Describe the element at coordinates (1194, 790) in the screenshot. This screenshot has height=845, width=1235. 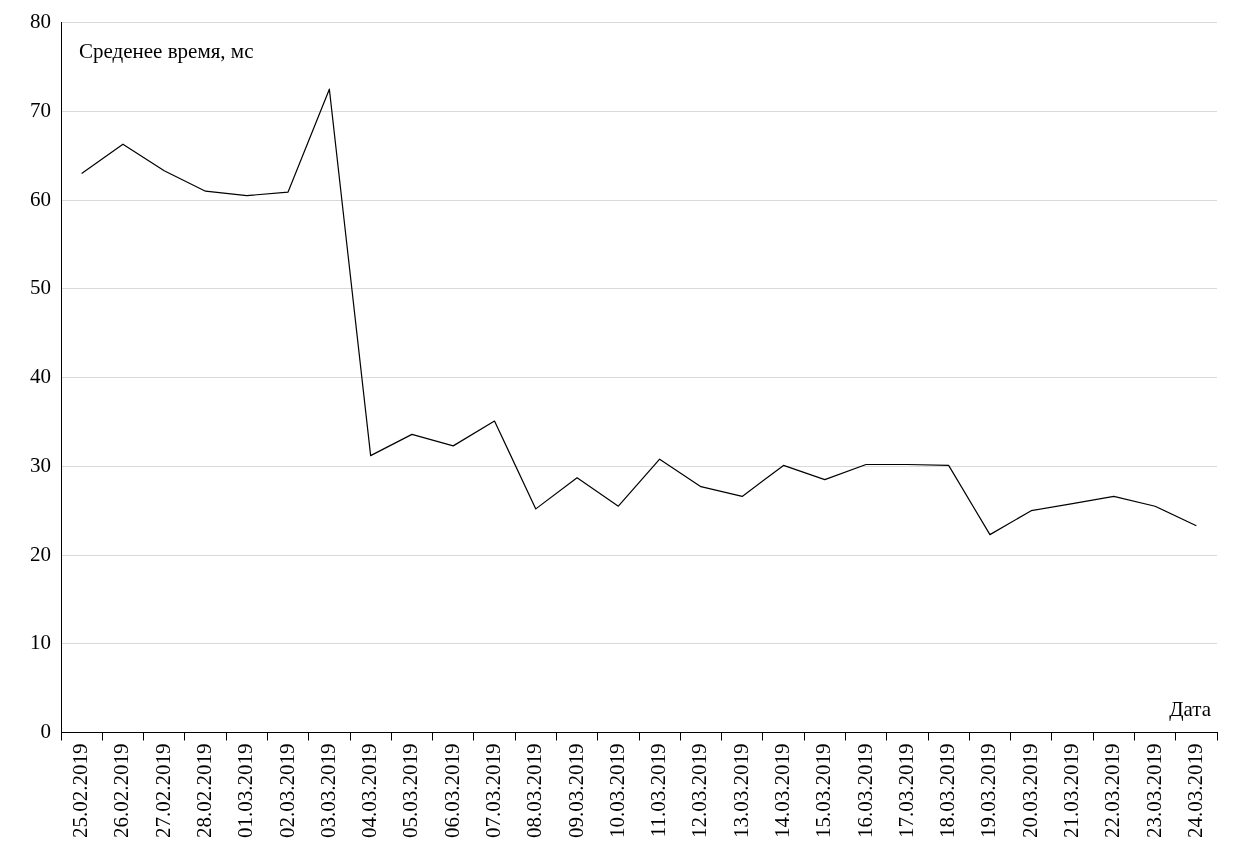
I see `x-tick-label: 24.03.2019` at that location.